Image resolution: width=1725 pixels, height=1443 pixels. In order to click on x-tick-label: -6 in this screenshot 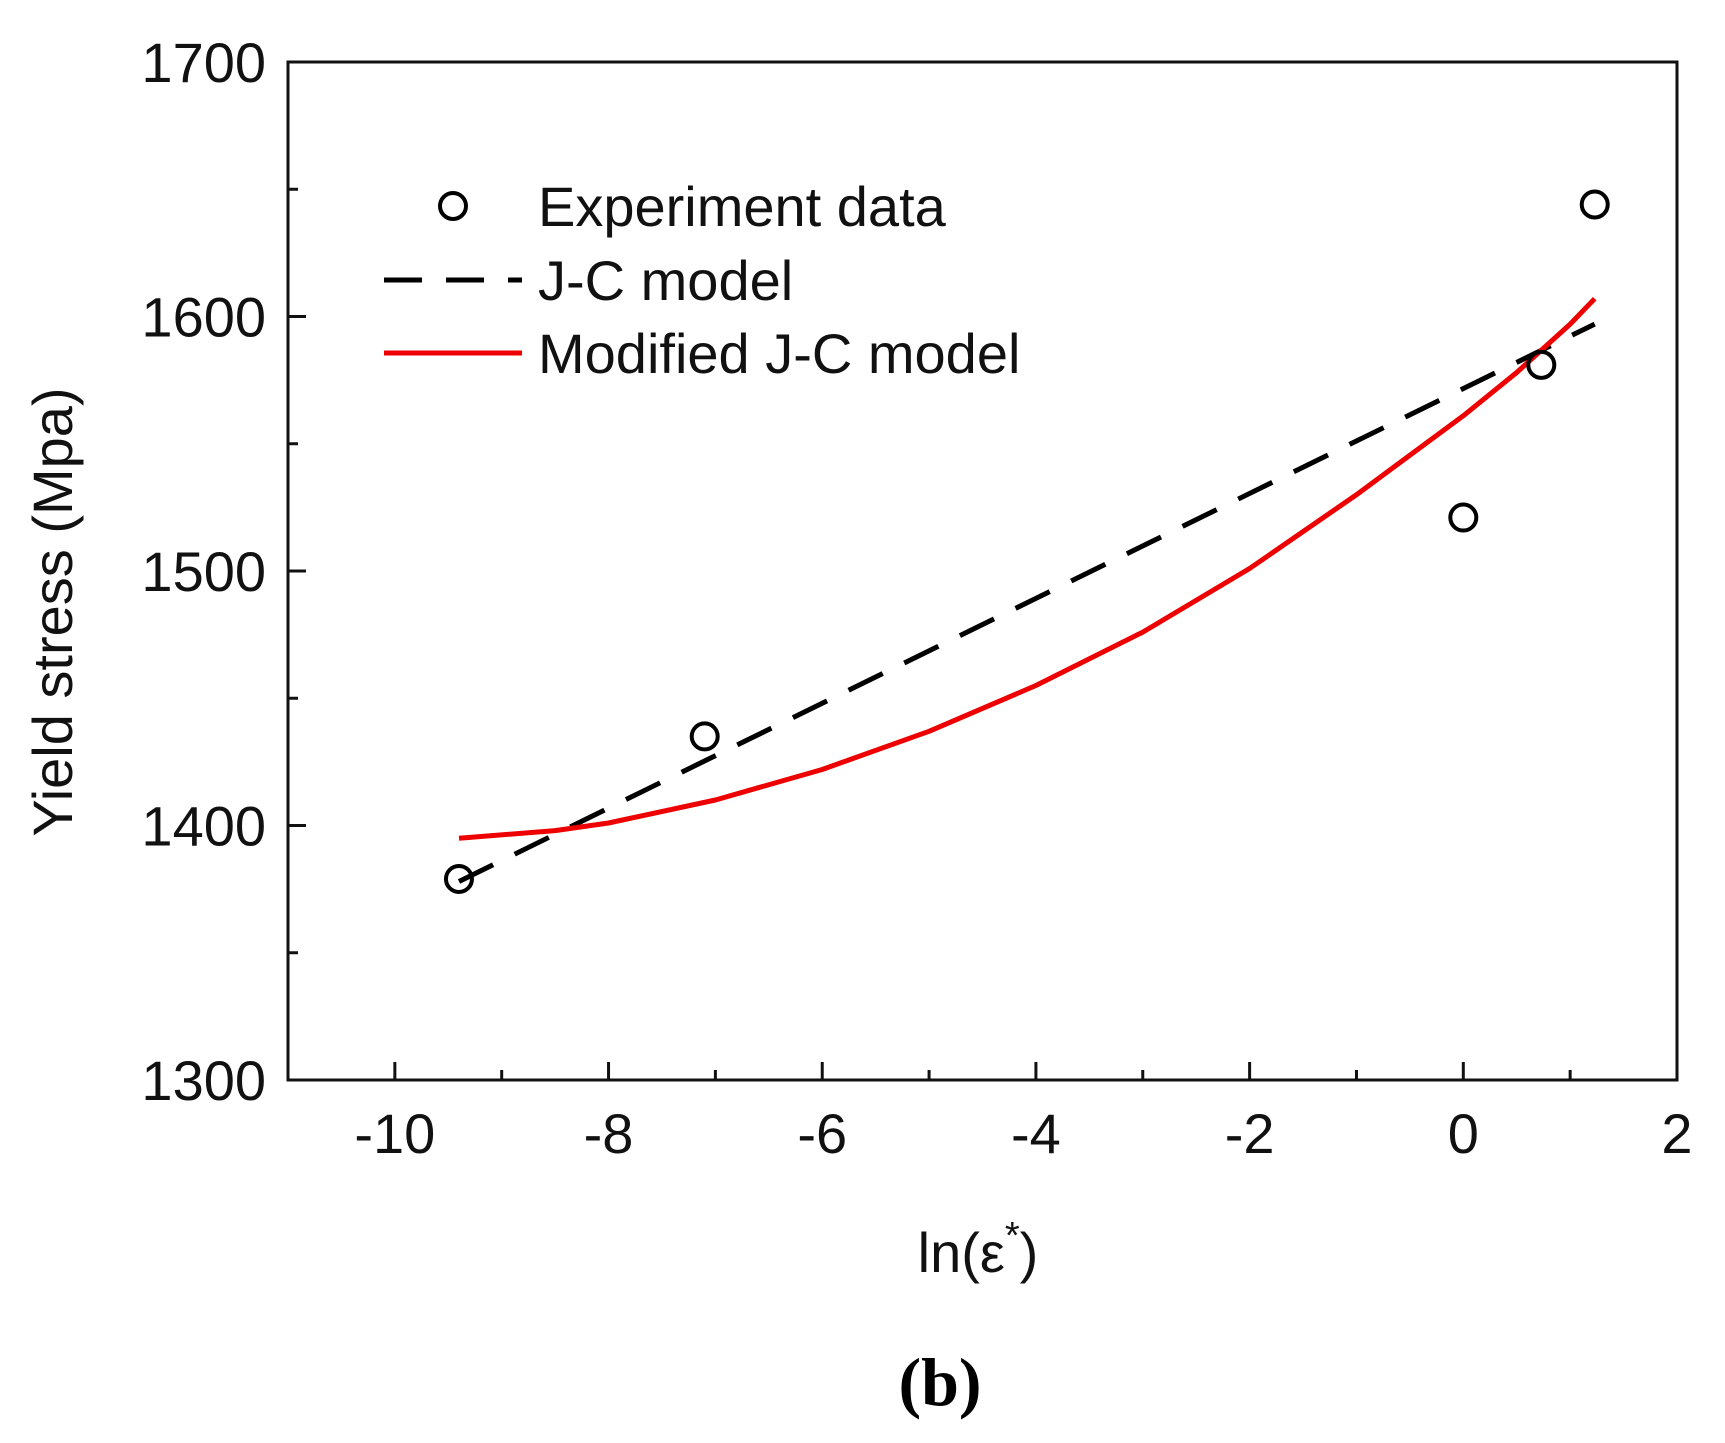, I will do `click(822, 1133)`.